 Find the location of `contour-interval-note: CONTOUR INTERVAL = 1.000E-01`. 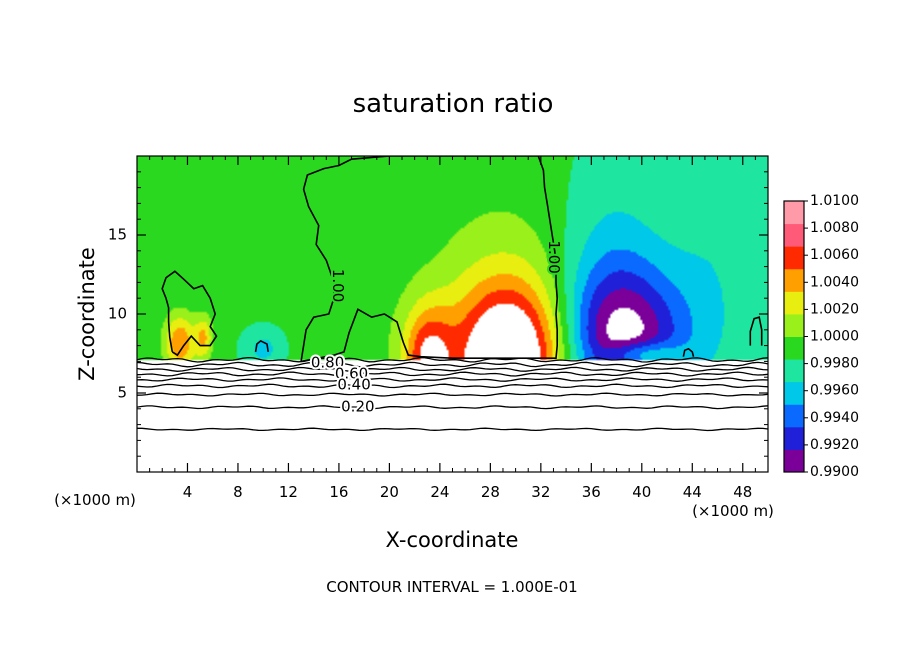

contour-interval-note: CONTOUR INTERVAL = 1.000E-01 is located at coordinates (451, 587).